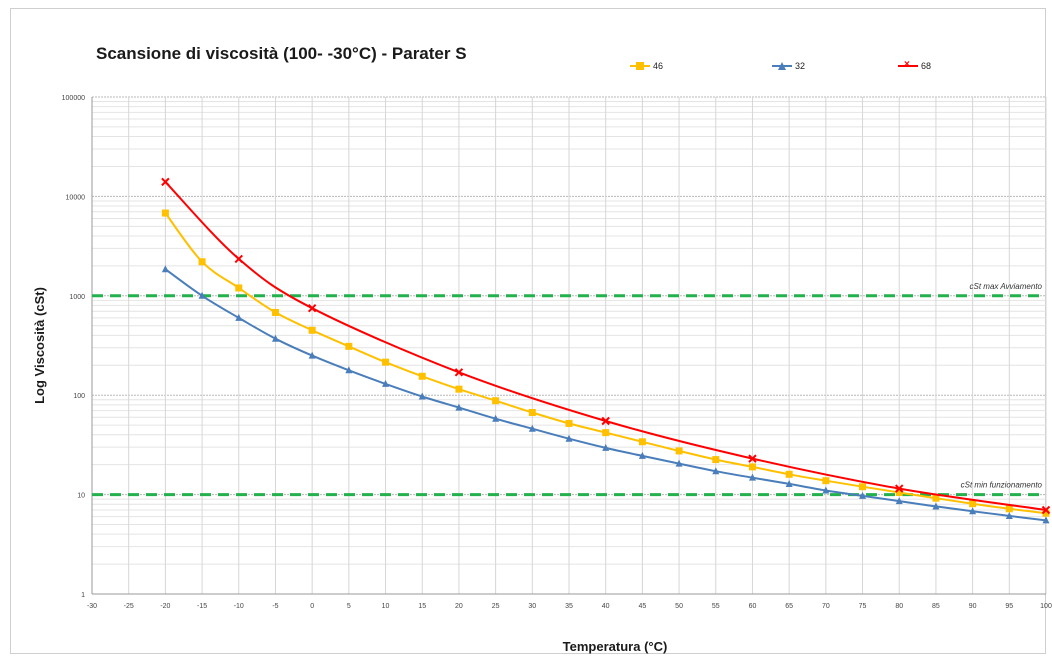 Image resolution: width=1052 pixels, height=659 pixels. I want to click on legend-label-68: 68, so click(926, 66).